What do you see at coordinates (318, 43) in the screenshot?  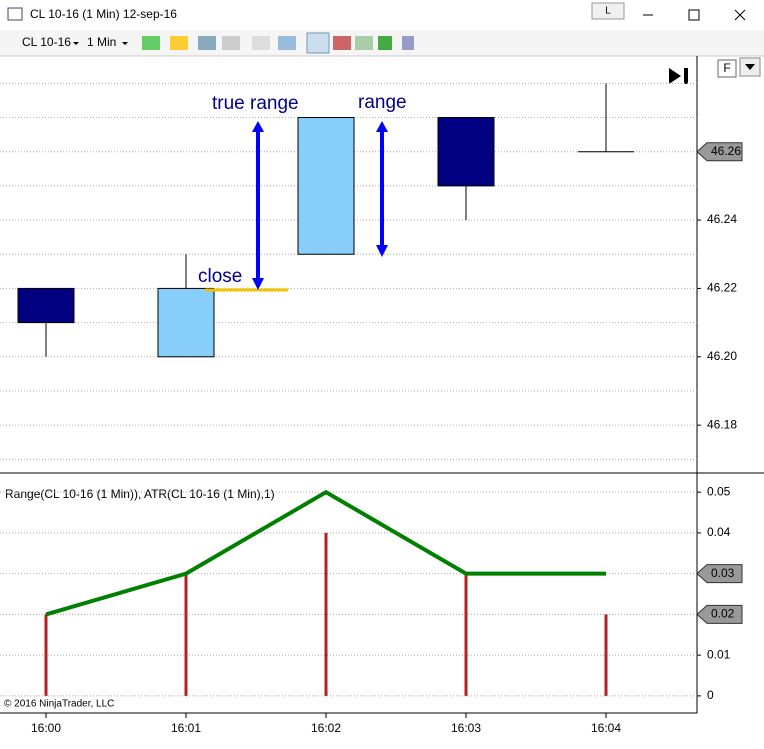 I see `indicators-icon` at bounding box center [318, 43].